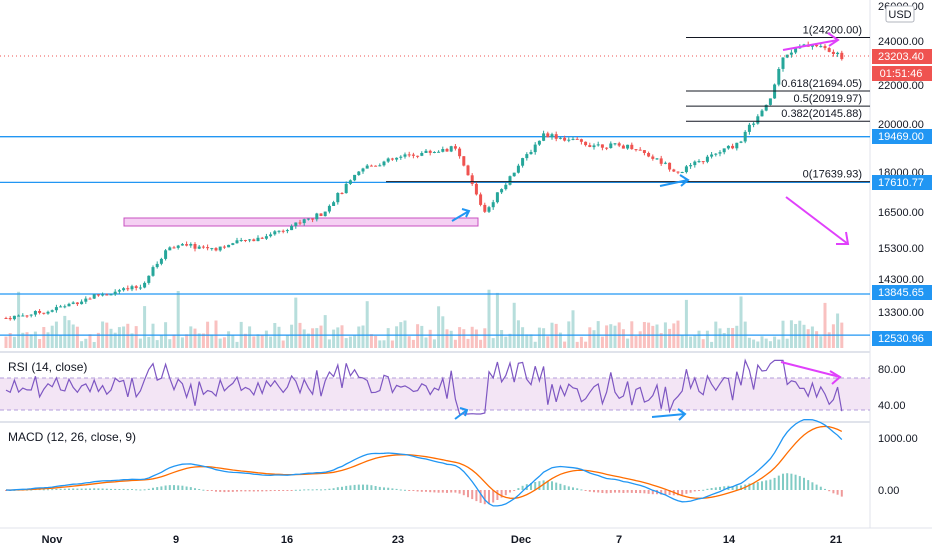 This screenshot has height=550, width=932. Describe the element at coordinates (811, 41) in the screenshot. I see `pink-arrow-top-icon` at that location.